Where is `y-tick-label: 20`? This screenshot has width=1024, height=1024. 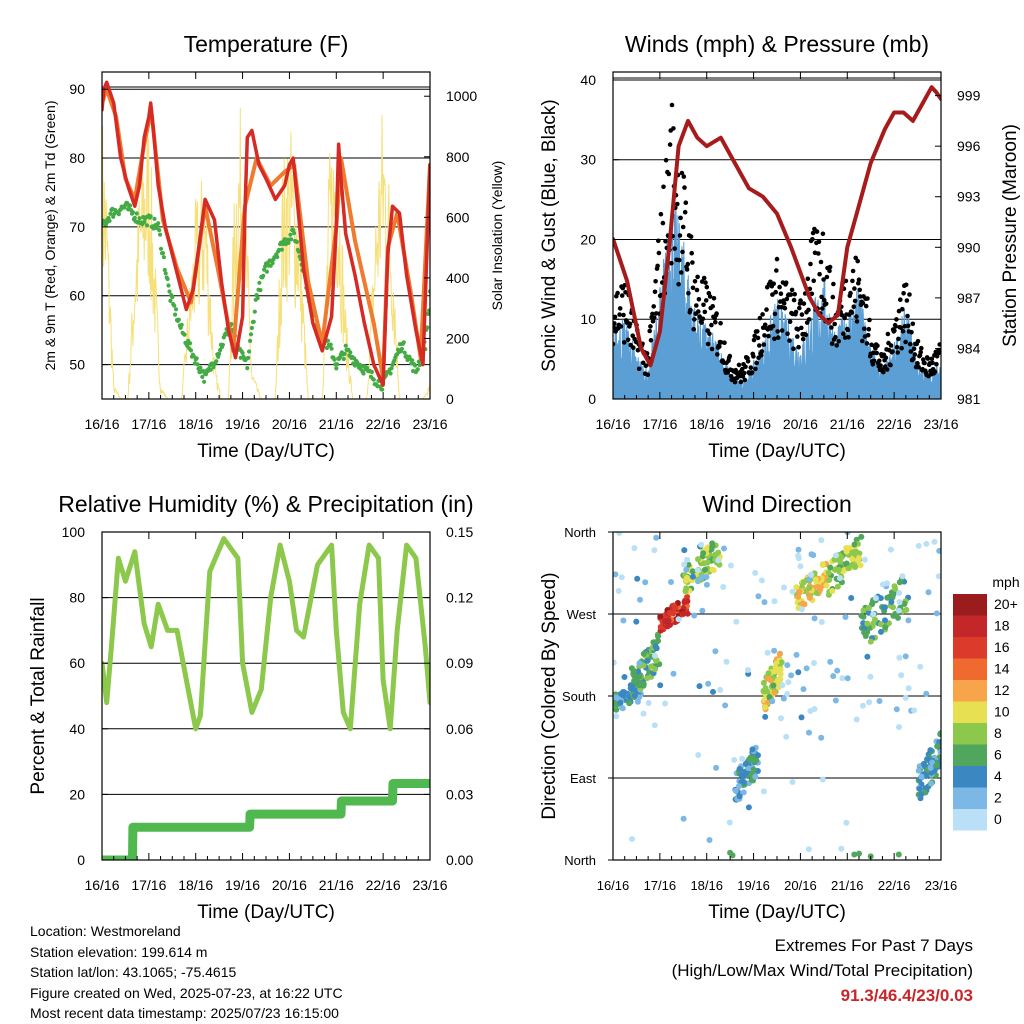 y-tick-label: 20 is located at coordinates (588, 239).